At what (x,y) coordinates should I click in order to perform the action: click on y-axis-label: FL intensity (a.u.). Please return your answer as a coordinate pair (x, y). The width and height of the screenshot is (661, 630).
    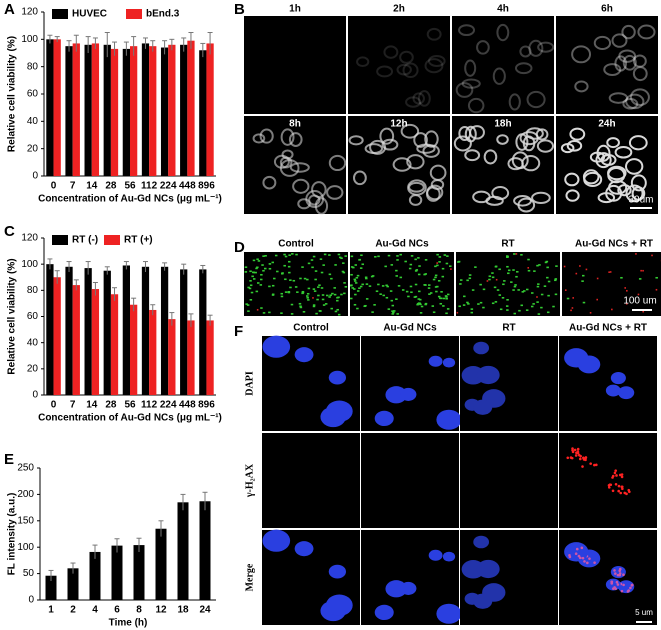
    Looking at the image, I should click on (12, 534).